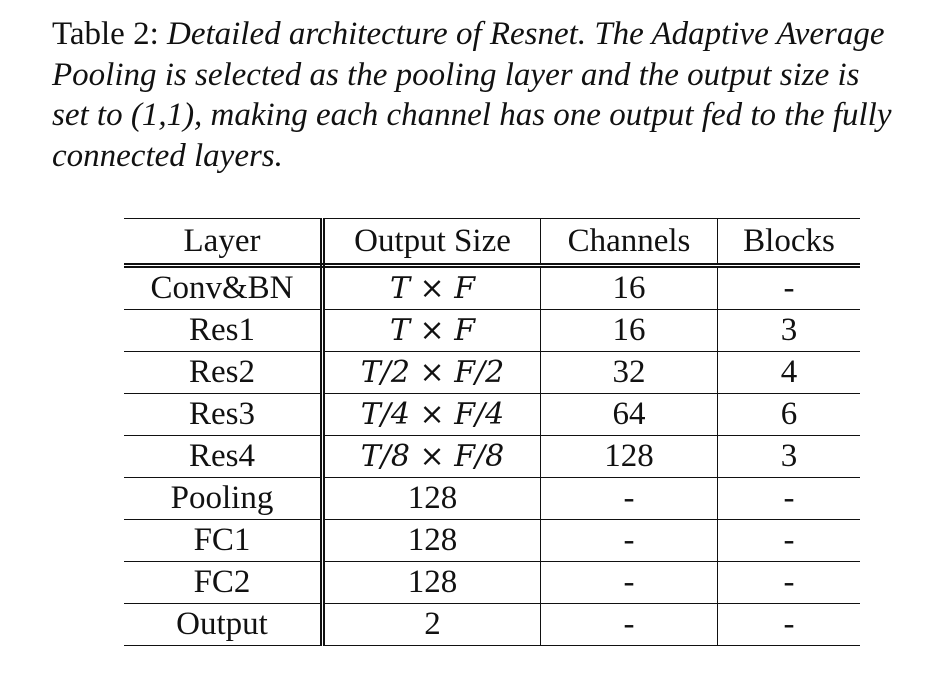 This screenshot has width=925, height=690. I want to click on header-layer: Layer, so click(224, 243).